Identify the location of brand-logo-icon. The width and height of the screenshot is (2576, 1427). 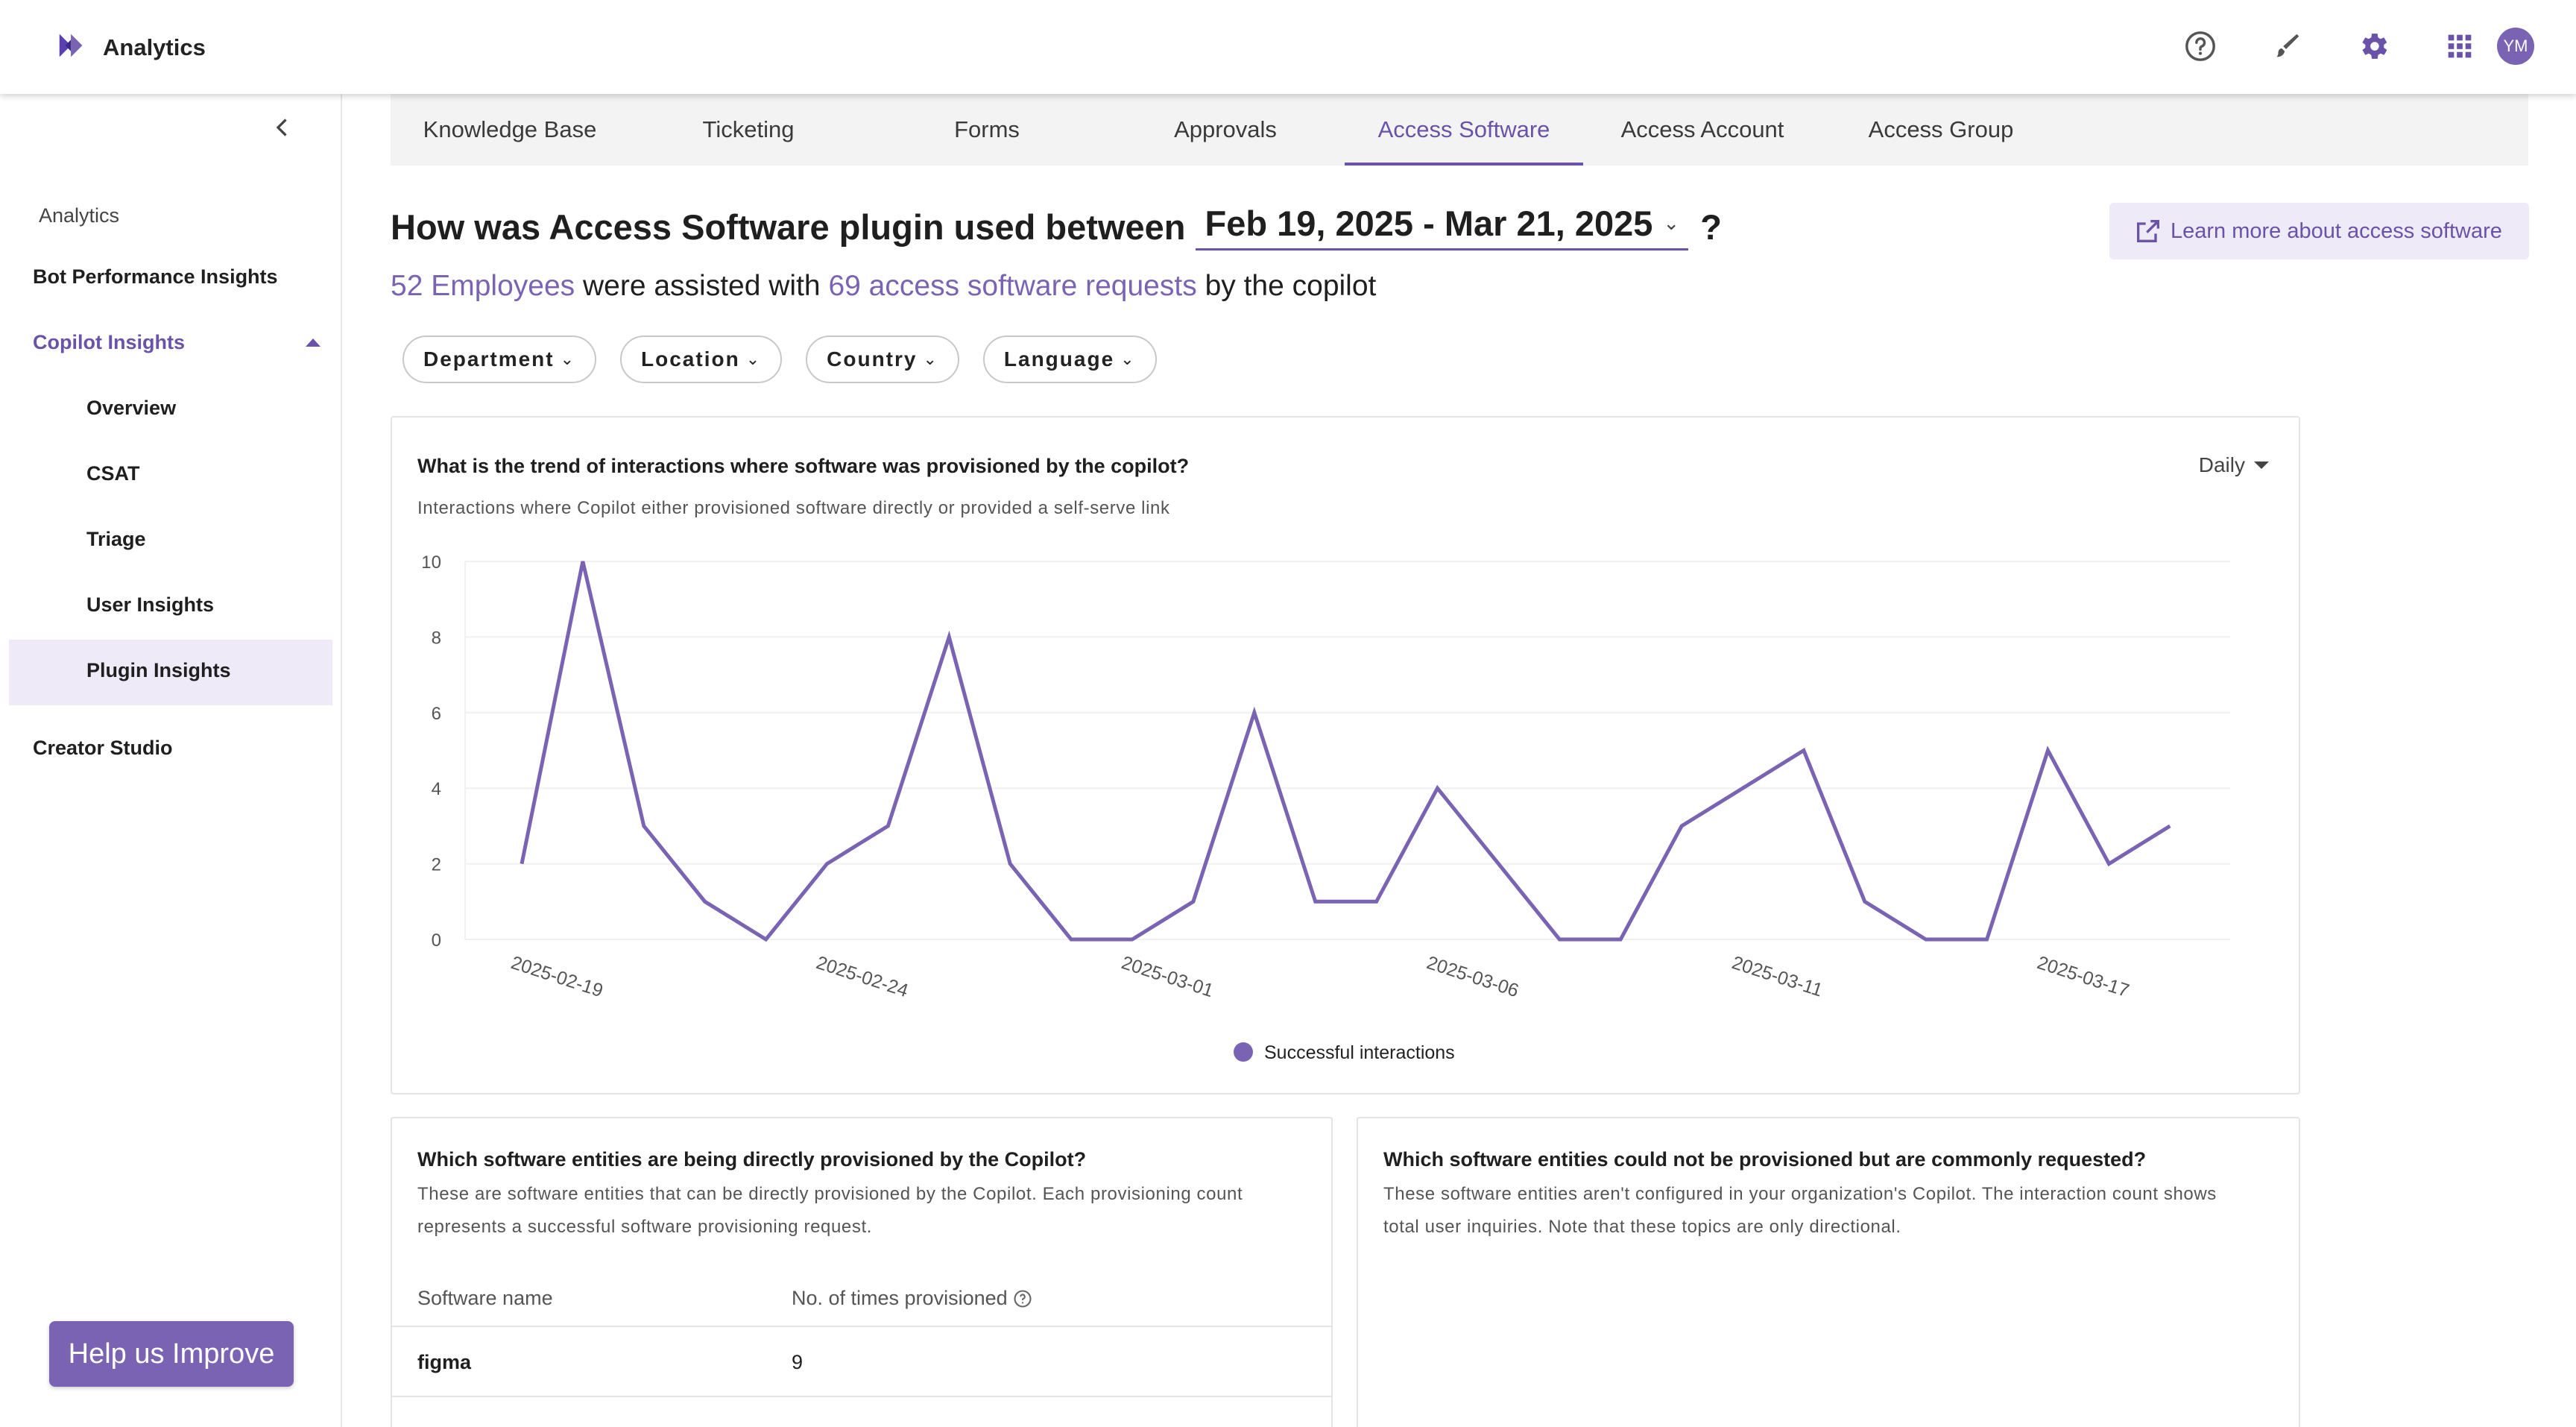
(72, 47).